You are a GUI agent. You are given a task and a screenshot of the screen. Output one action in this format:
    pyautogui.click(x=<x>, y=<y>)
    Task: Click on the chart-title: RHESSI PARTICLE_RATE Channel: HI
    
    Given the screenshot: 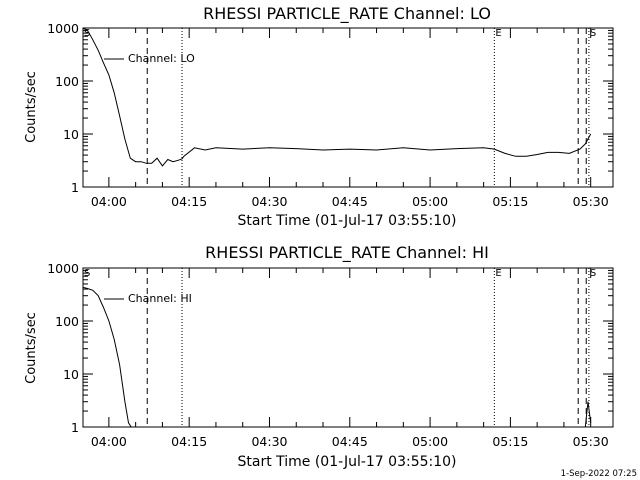 What is the action you would take?
    pyautogui.click(x=347, y=253)
    